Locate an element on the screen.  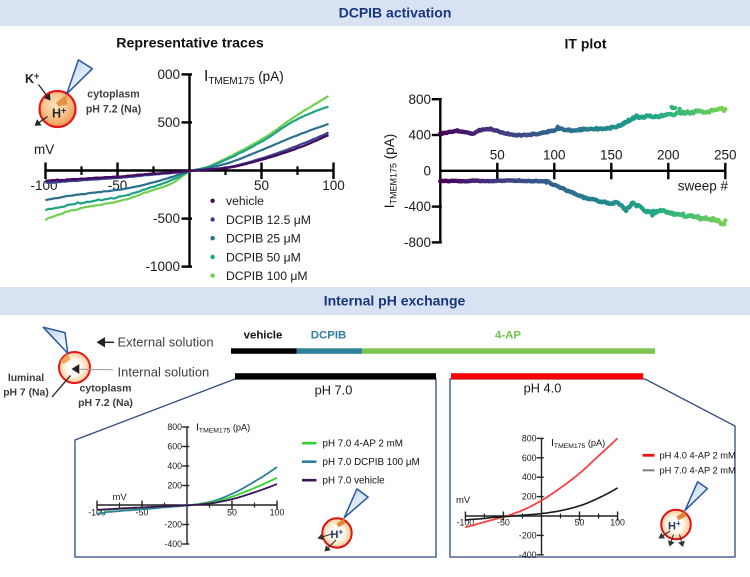
svg-text: Internal pH exchange is located at coordinates (395, 301).